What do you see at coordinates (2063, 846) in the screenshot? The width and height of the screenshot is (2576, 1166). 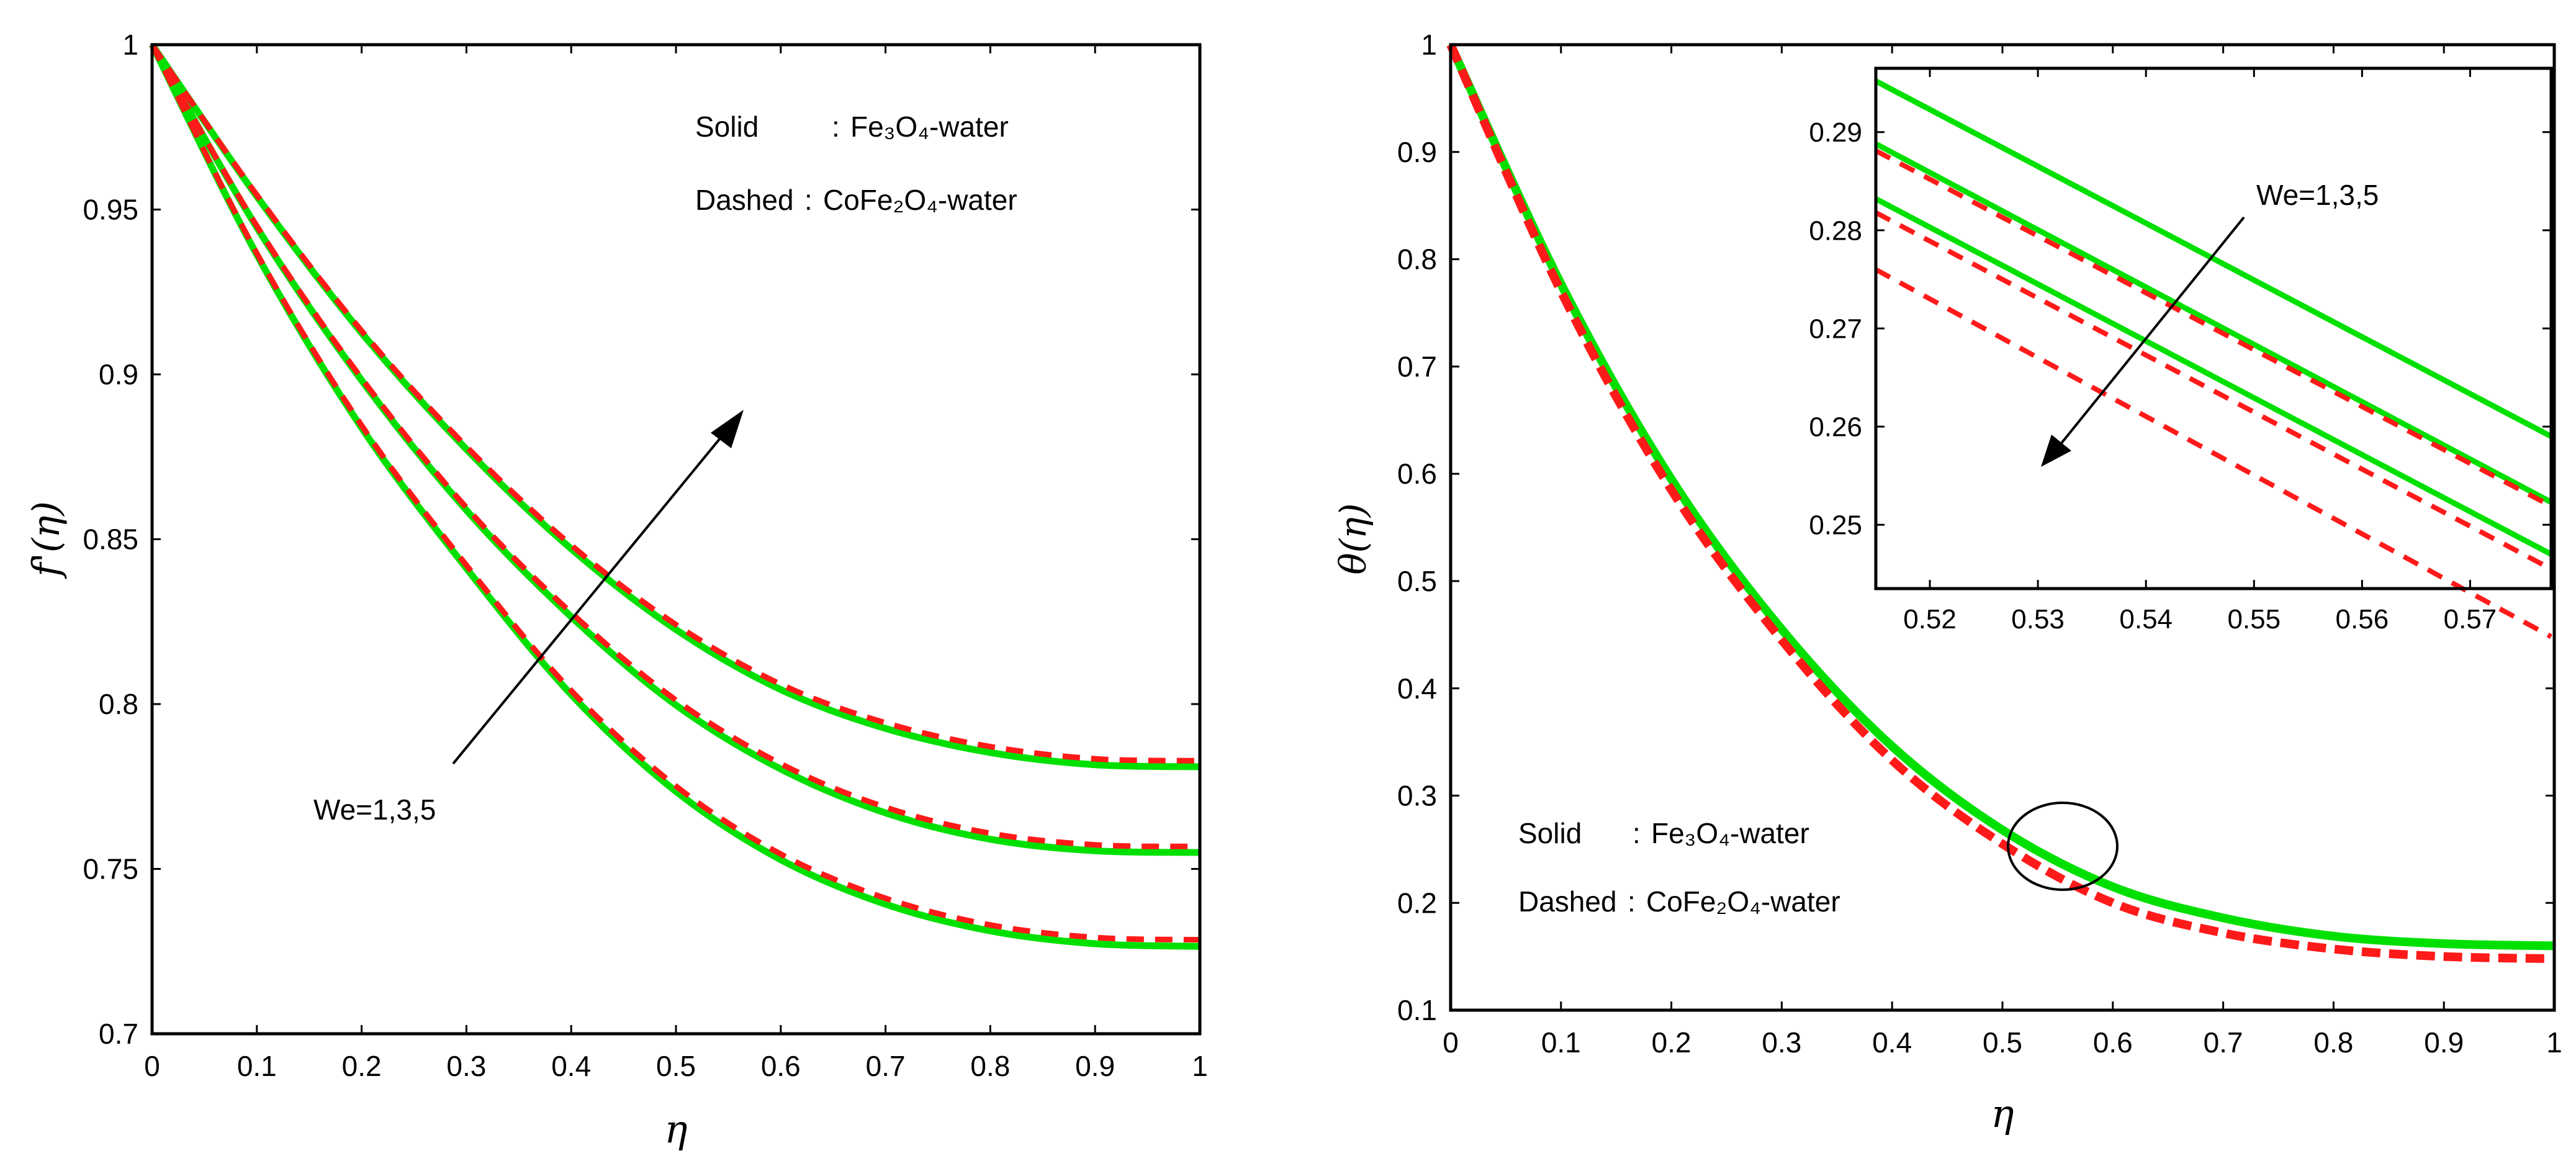 I see `zoom-region-ellipse` at bounding box center [2063, 846].